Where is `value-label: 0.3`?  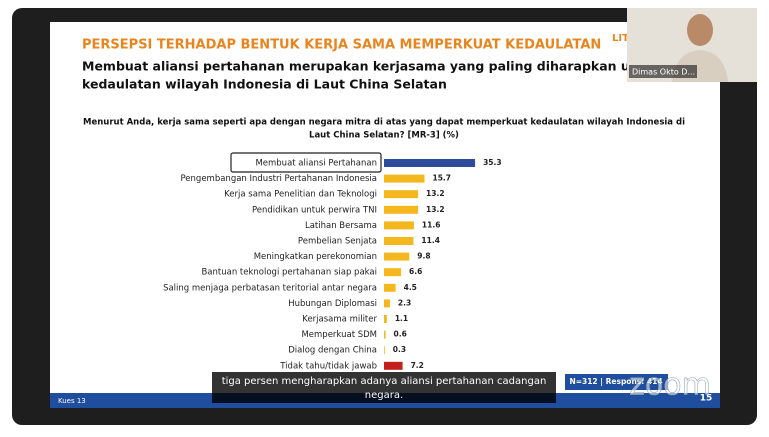
value-label: 0.3 is located at coordinates (399, 349).